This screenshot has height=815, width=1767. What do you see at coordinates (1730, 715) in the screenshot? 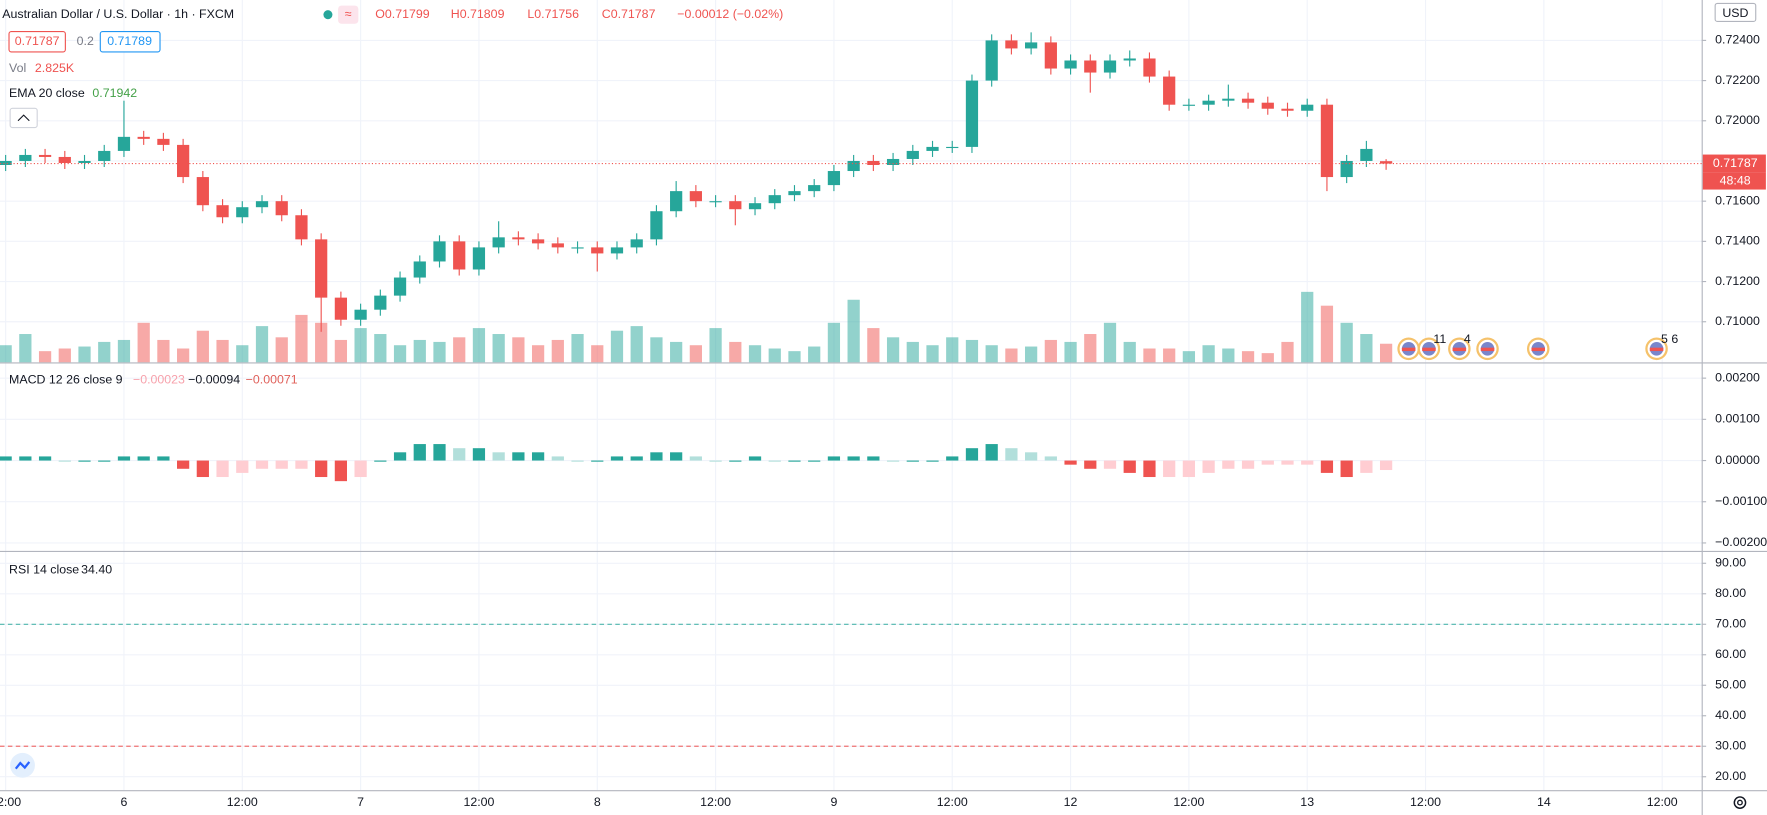
I see `y-tick-label: 40.00` at bounding box center [1730, 715].